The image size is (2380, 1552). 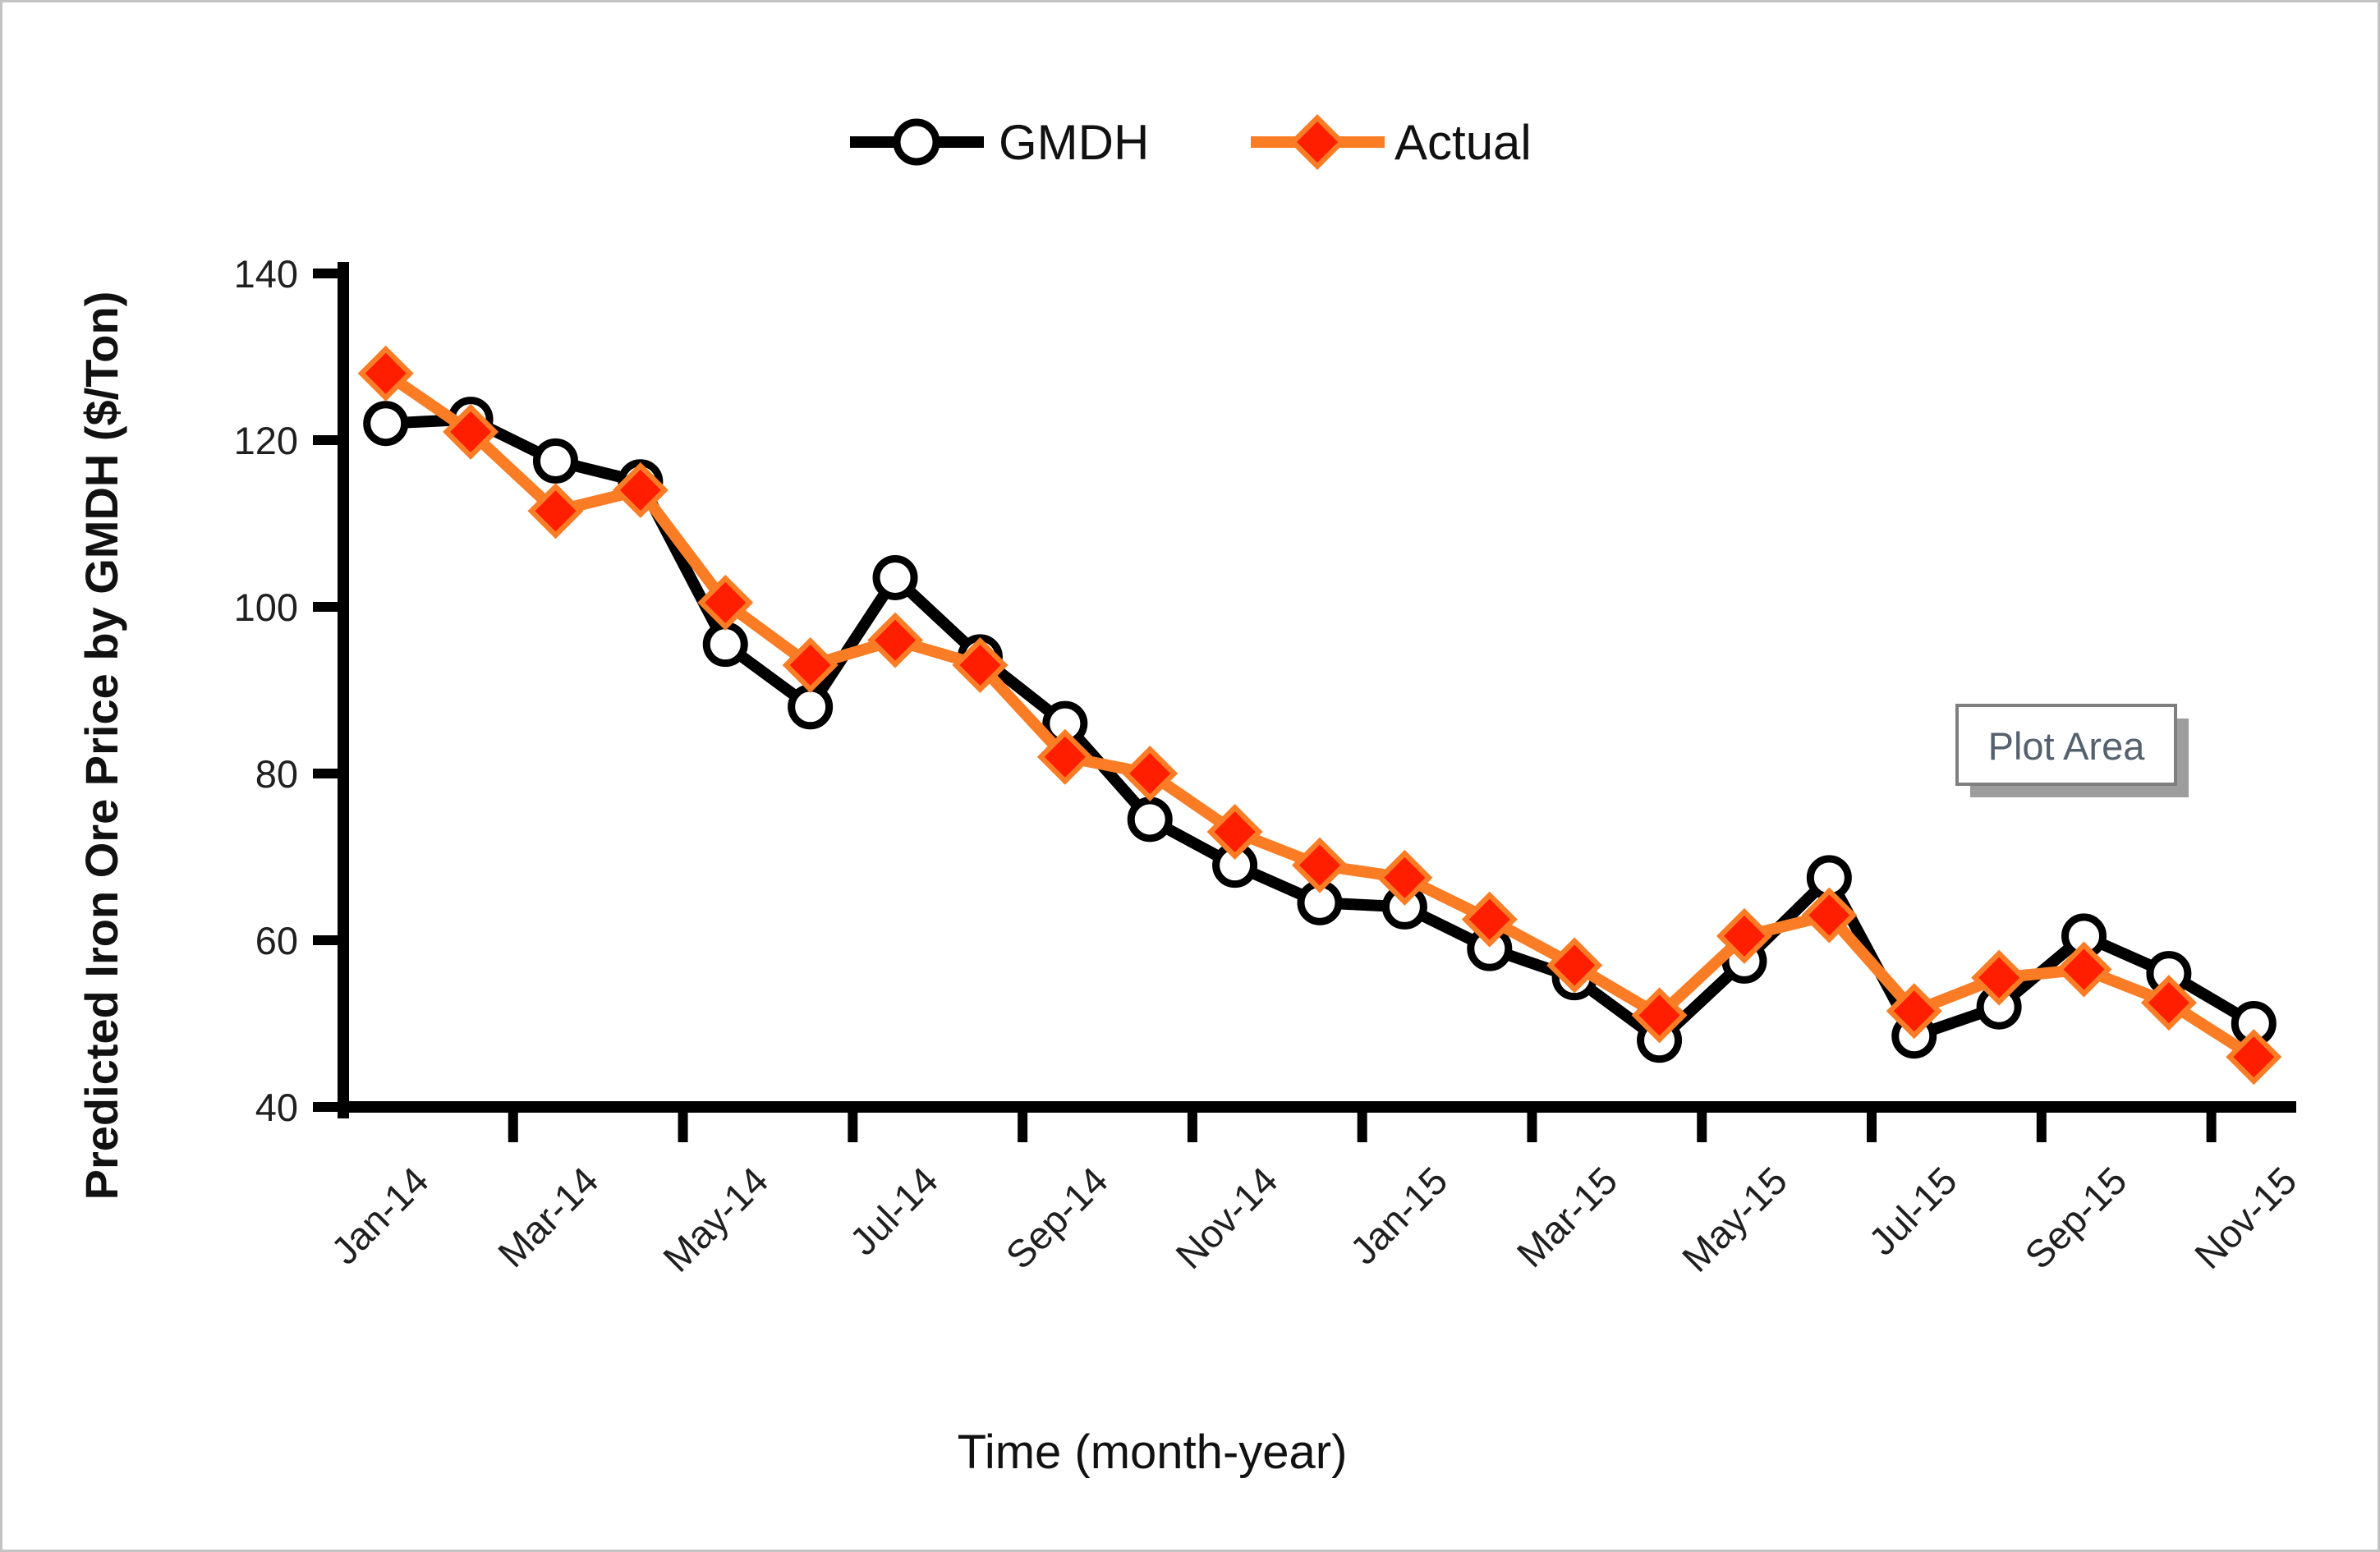 What do you see at coordinates (1153, 1452) in the screenshot?
I see `x-axis-title: Time (month-year)` at bounding box center [1153, 1452].